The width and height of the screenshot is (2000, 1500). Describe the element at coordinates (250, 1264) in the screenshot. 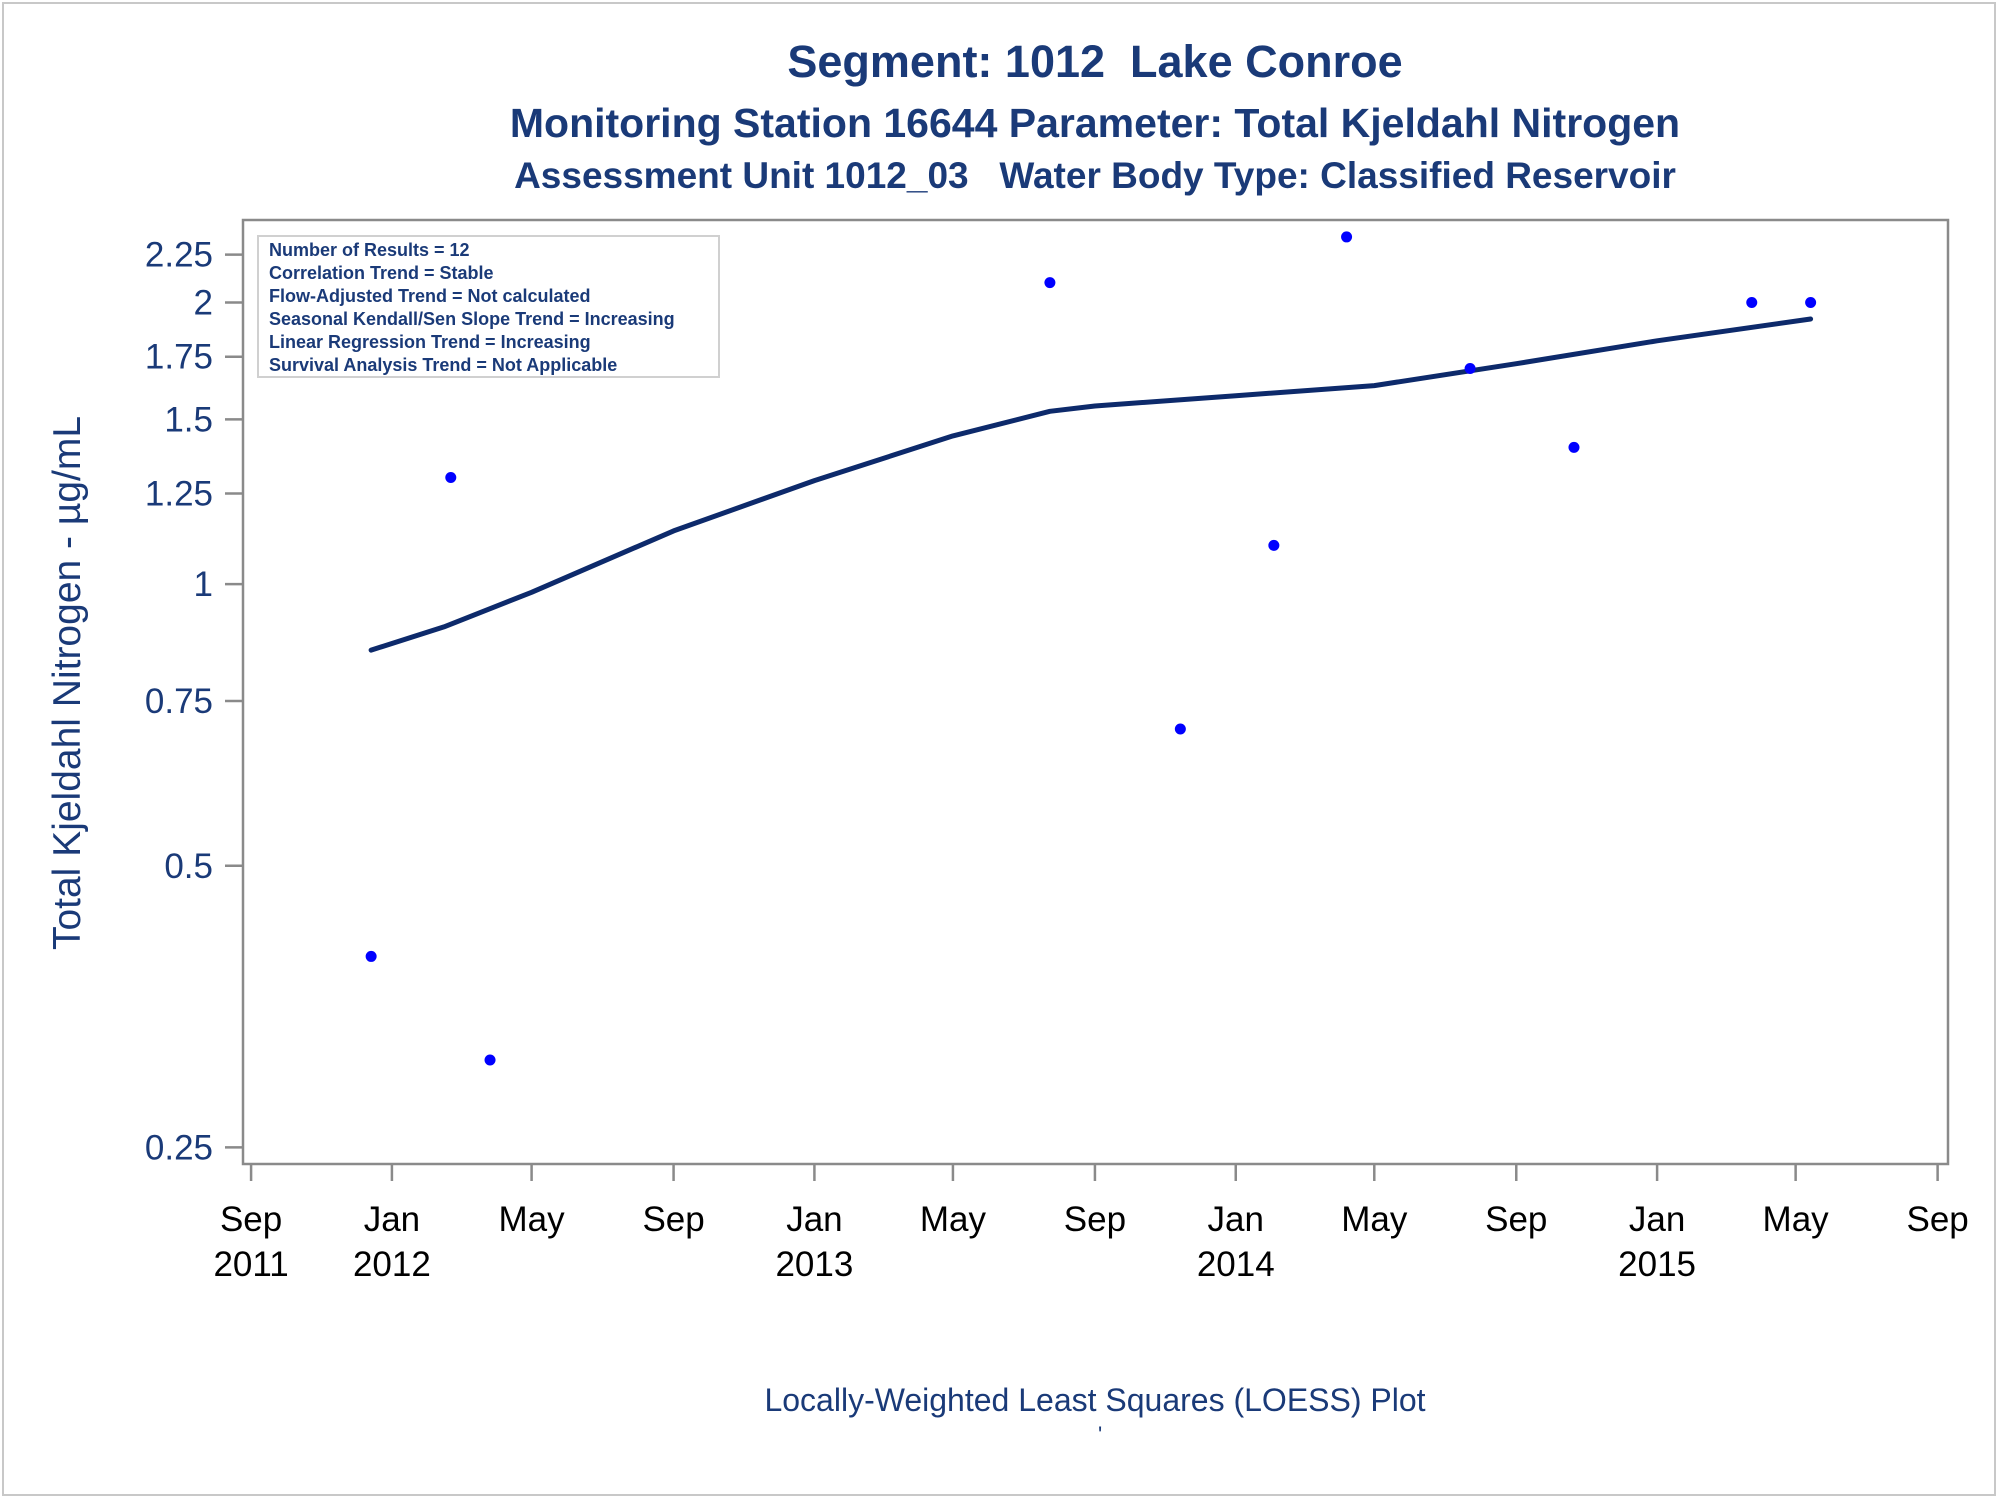

I see `x-tick-label-year: 2011` at that location.